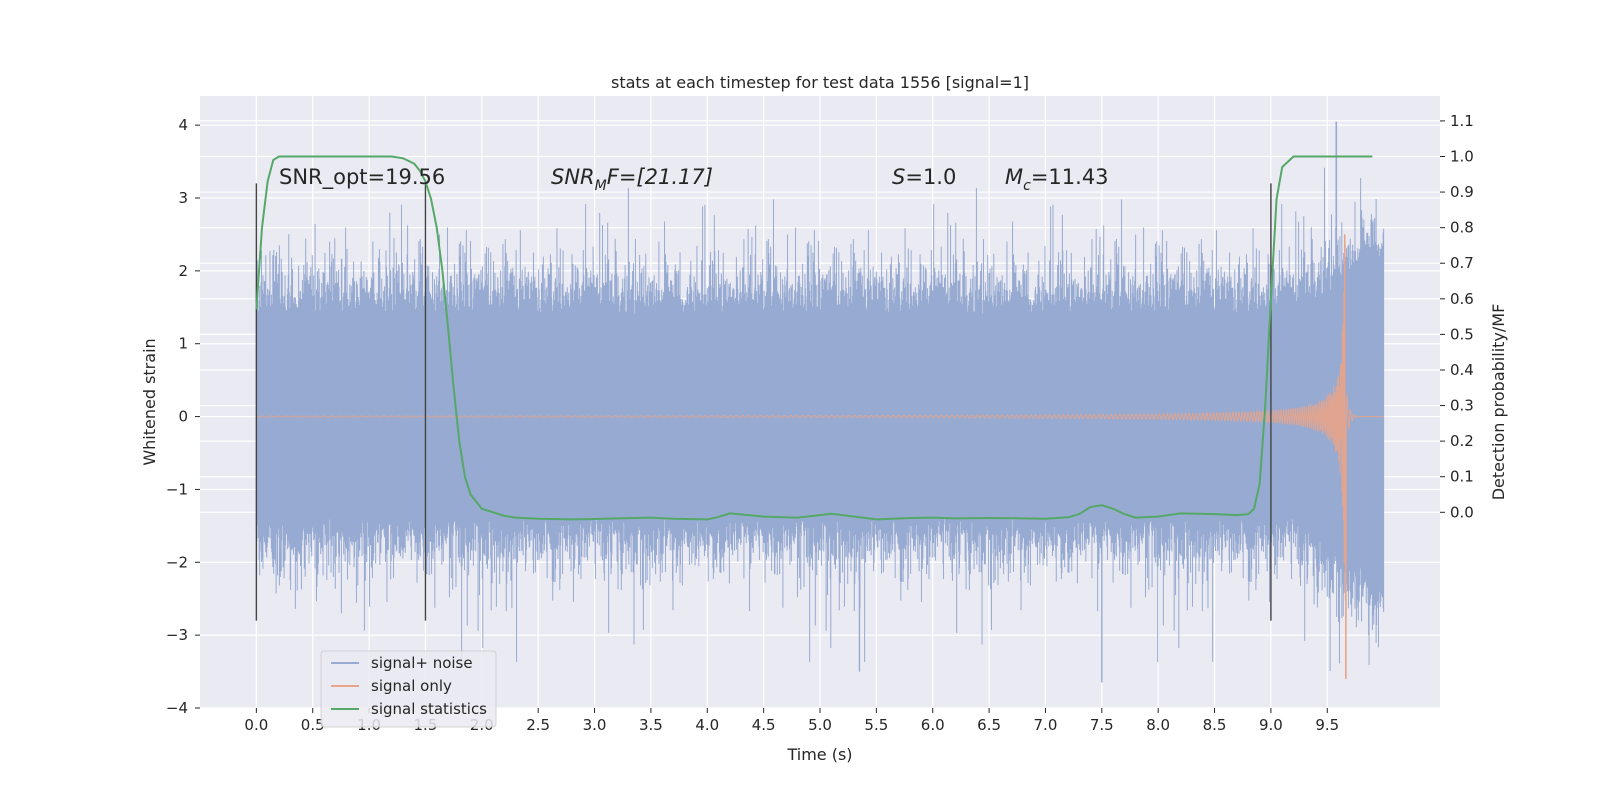 The image size is (1600, 800). Describe the element at coordinates (177, 489) in the screenshot. I see `y-tick-label: −1` at that location.